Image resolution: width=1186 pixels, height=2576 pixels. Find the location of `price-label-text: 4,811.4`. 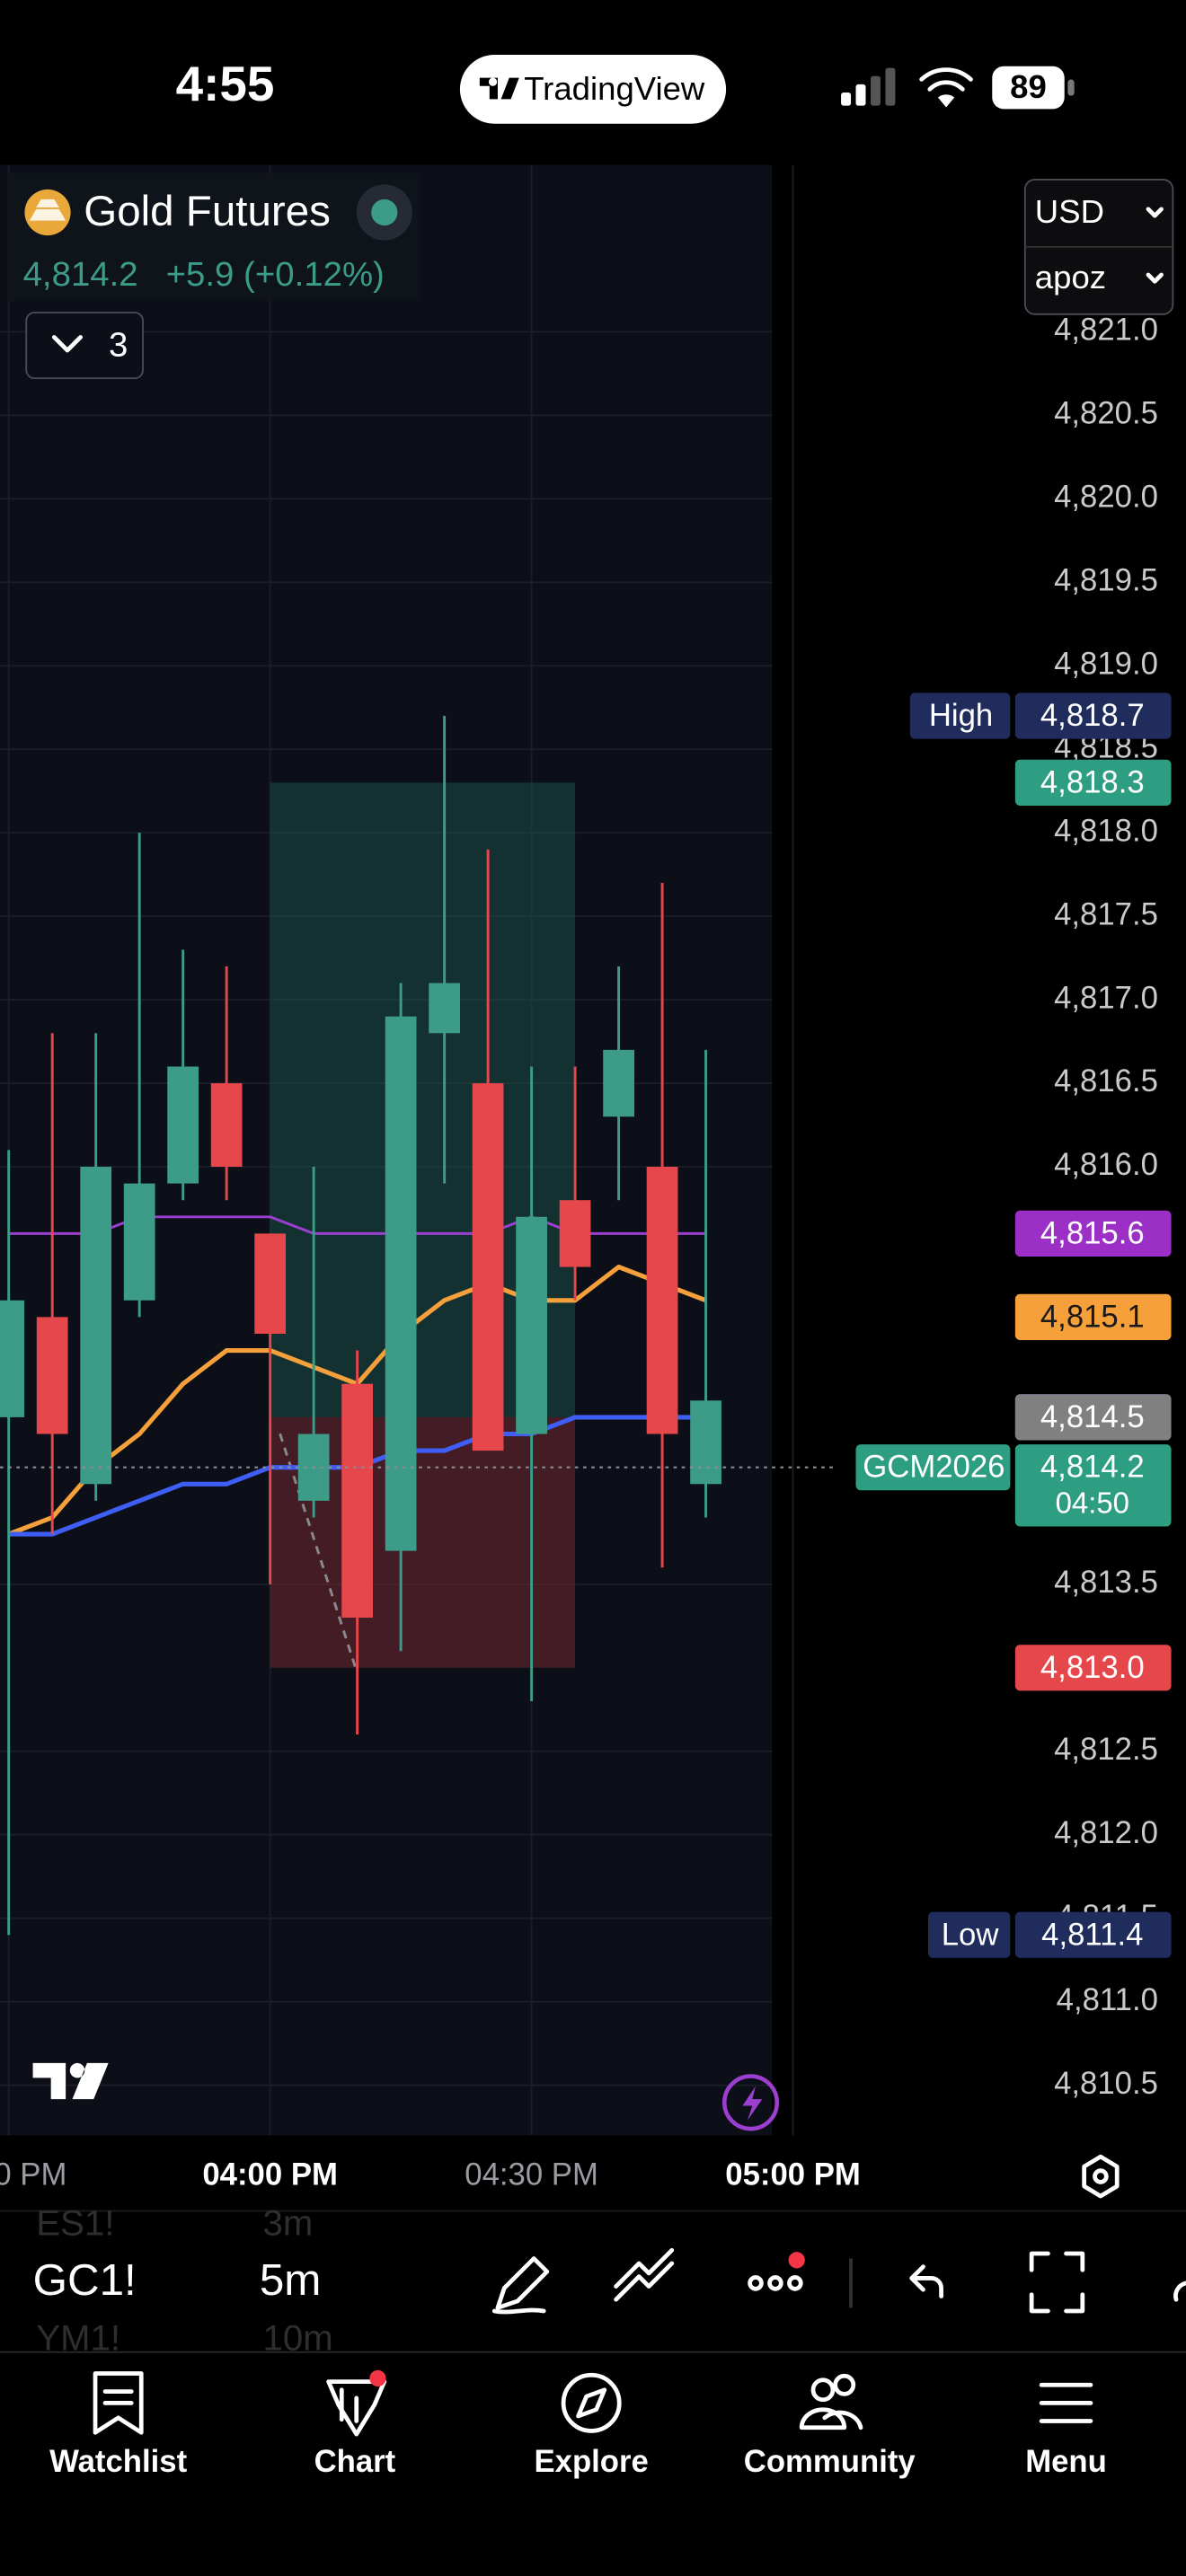

price-label-text: 4,811.4 is located at coordinates (1092, 1935).